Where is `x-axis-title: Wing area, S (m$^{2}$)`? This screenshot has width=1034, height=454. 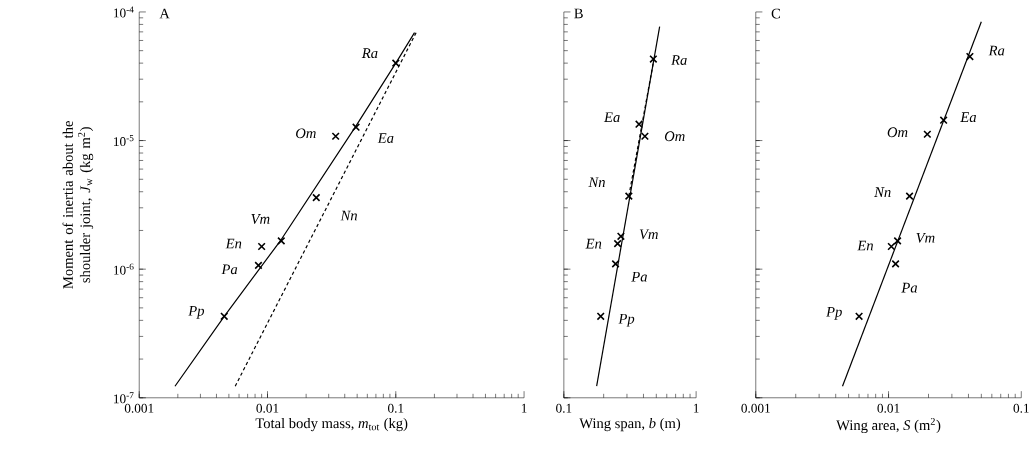
x-axis-title: Wing area, S (m$^{2}$) is located at coordinates (888, 425).